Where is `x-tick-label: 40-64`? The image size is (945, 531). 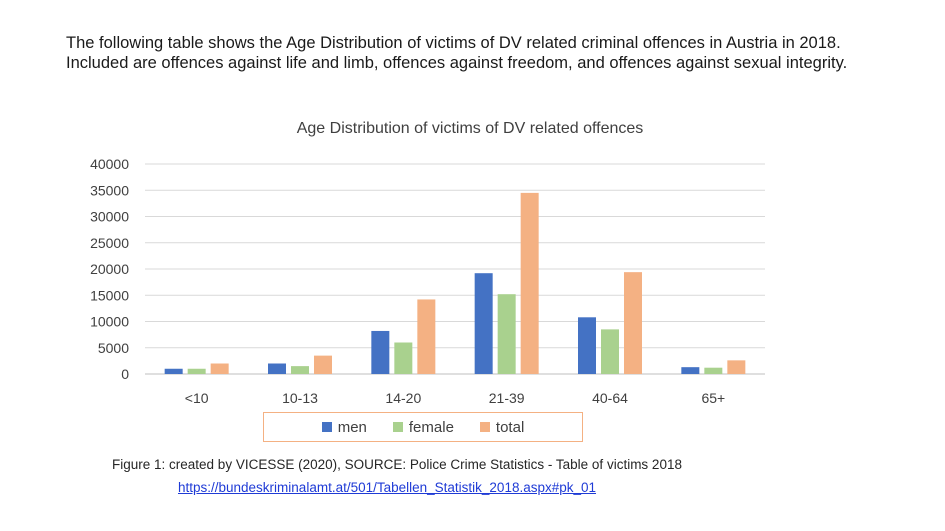 x-tick-label: 40-64 is located at coordinates (610, 398).